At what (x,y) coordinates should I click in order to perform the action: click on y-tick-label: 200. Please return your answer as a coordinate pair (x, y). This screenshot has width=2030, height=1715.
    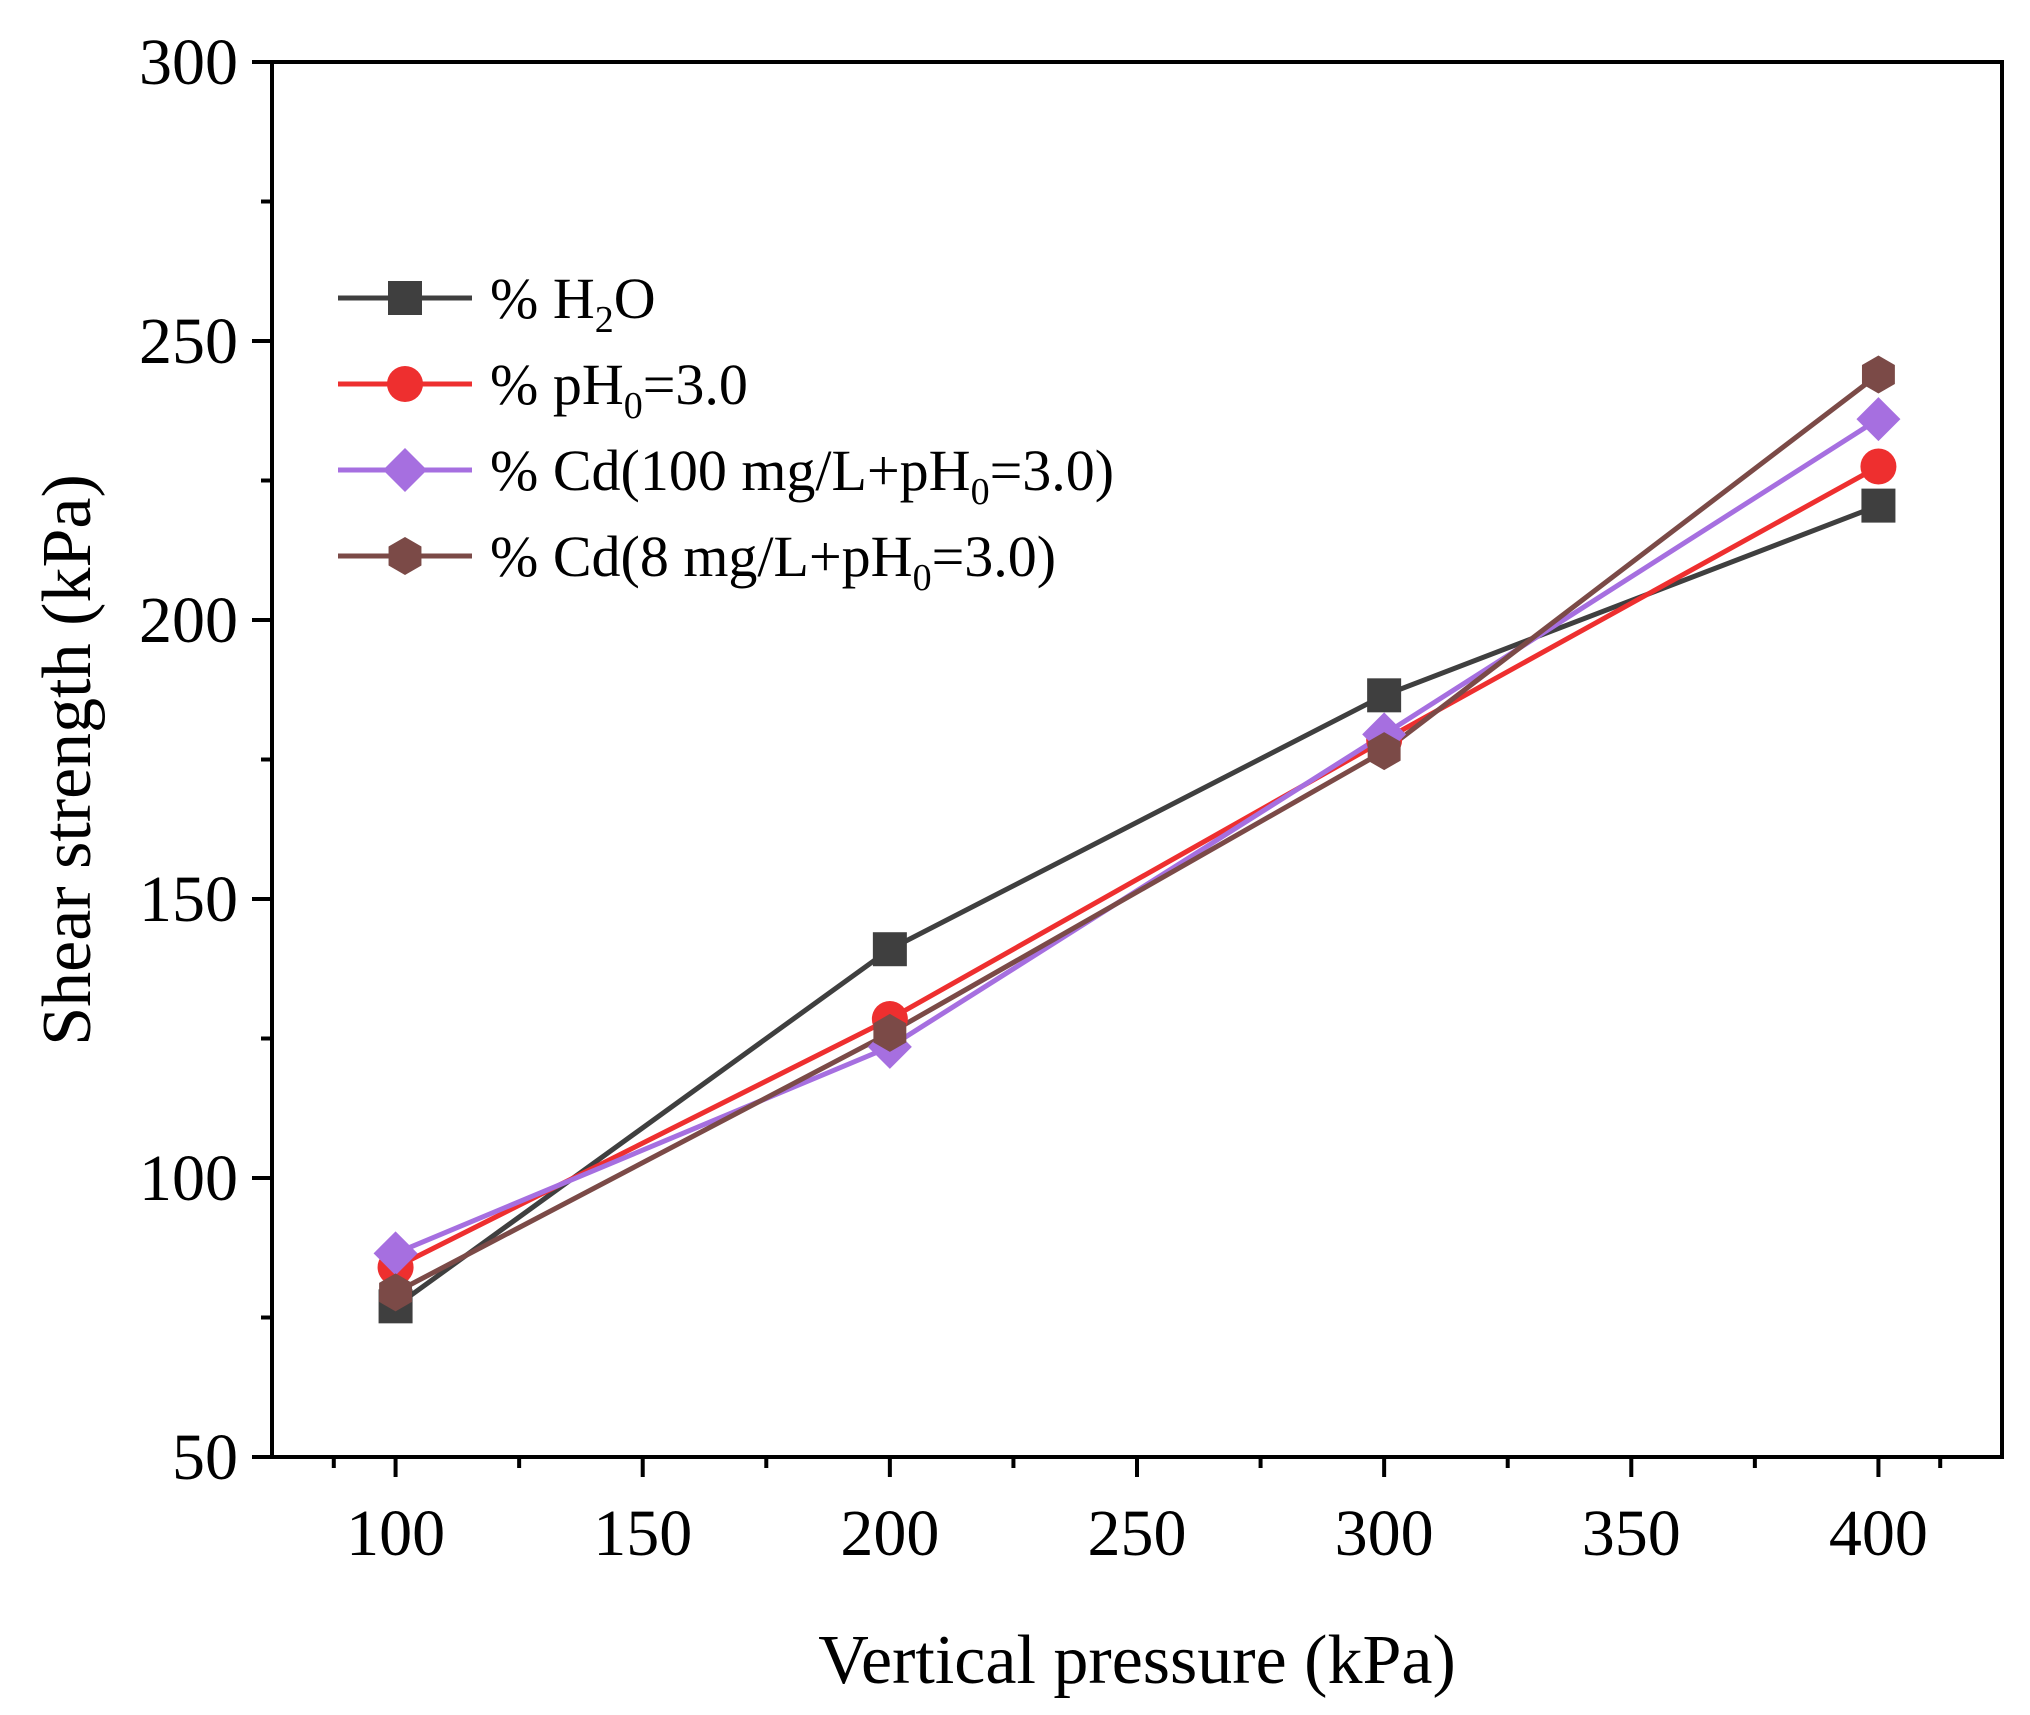
    Looking at the image, I should click on (188, 620).